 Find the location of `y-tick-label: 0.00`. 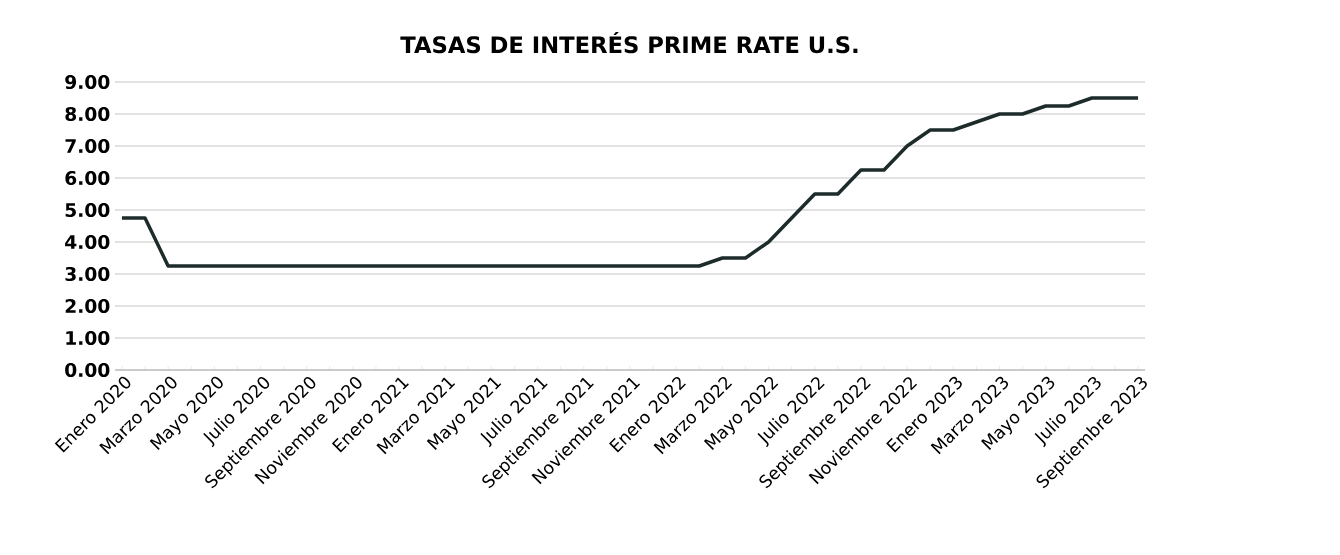

y-tick-label: 0.00 is located at coordinates (87, 370).